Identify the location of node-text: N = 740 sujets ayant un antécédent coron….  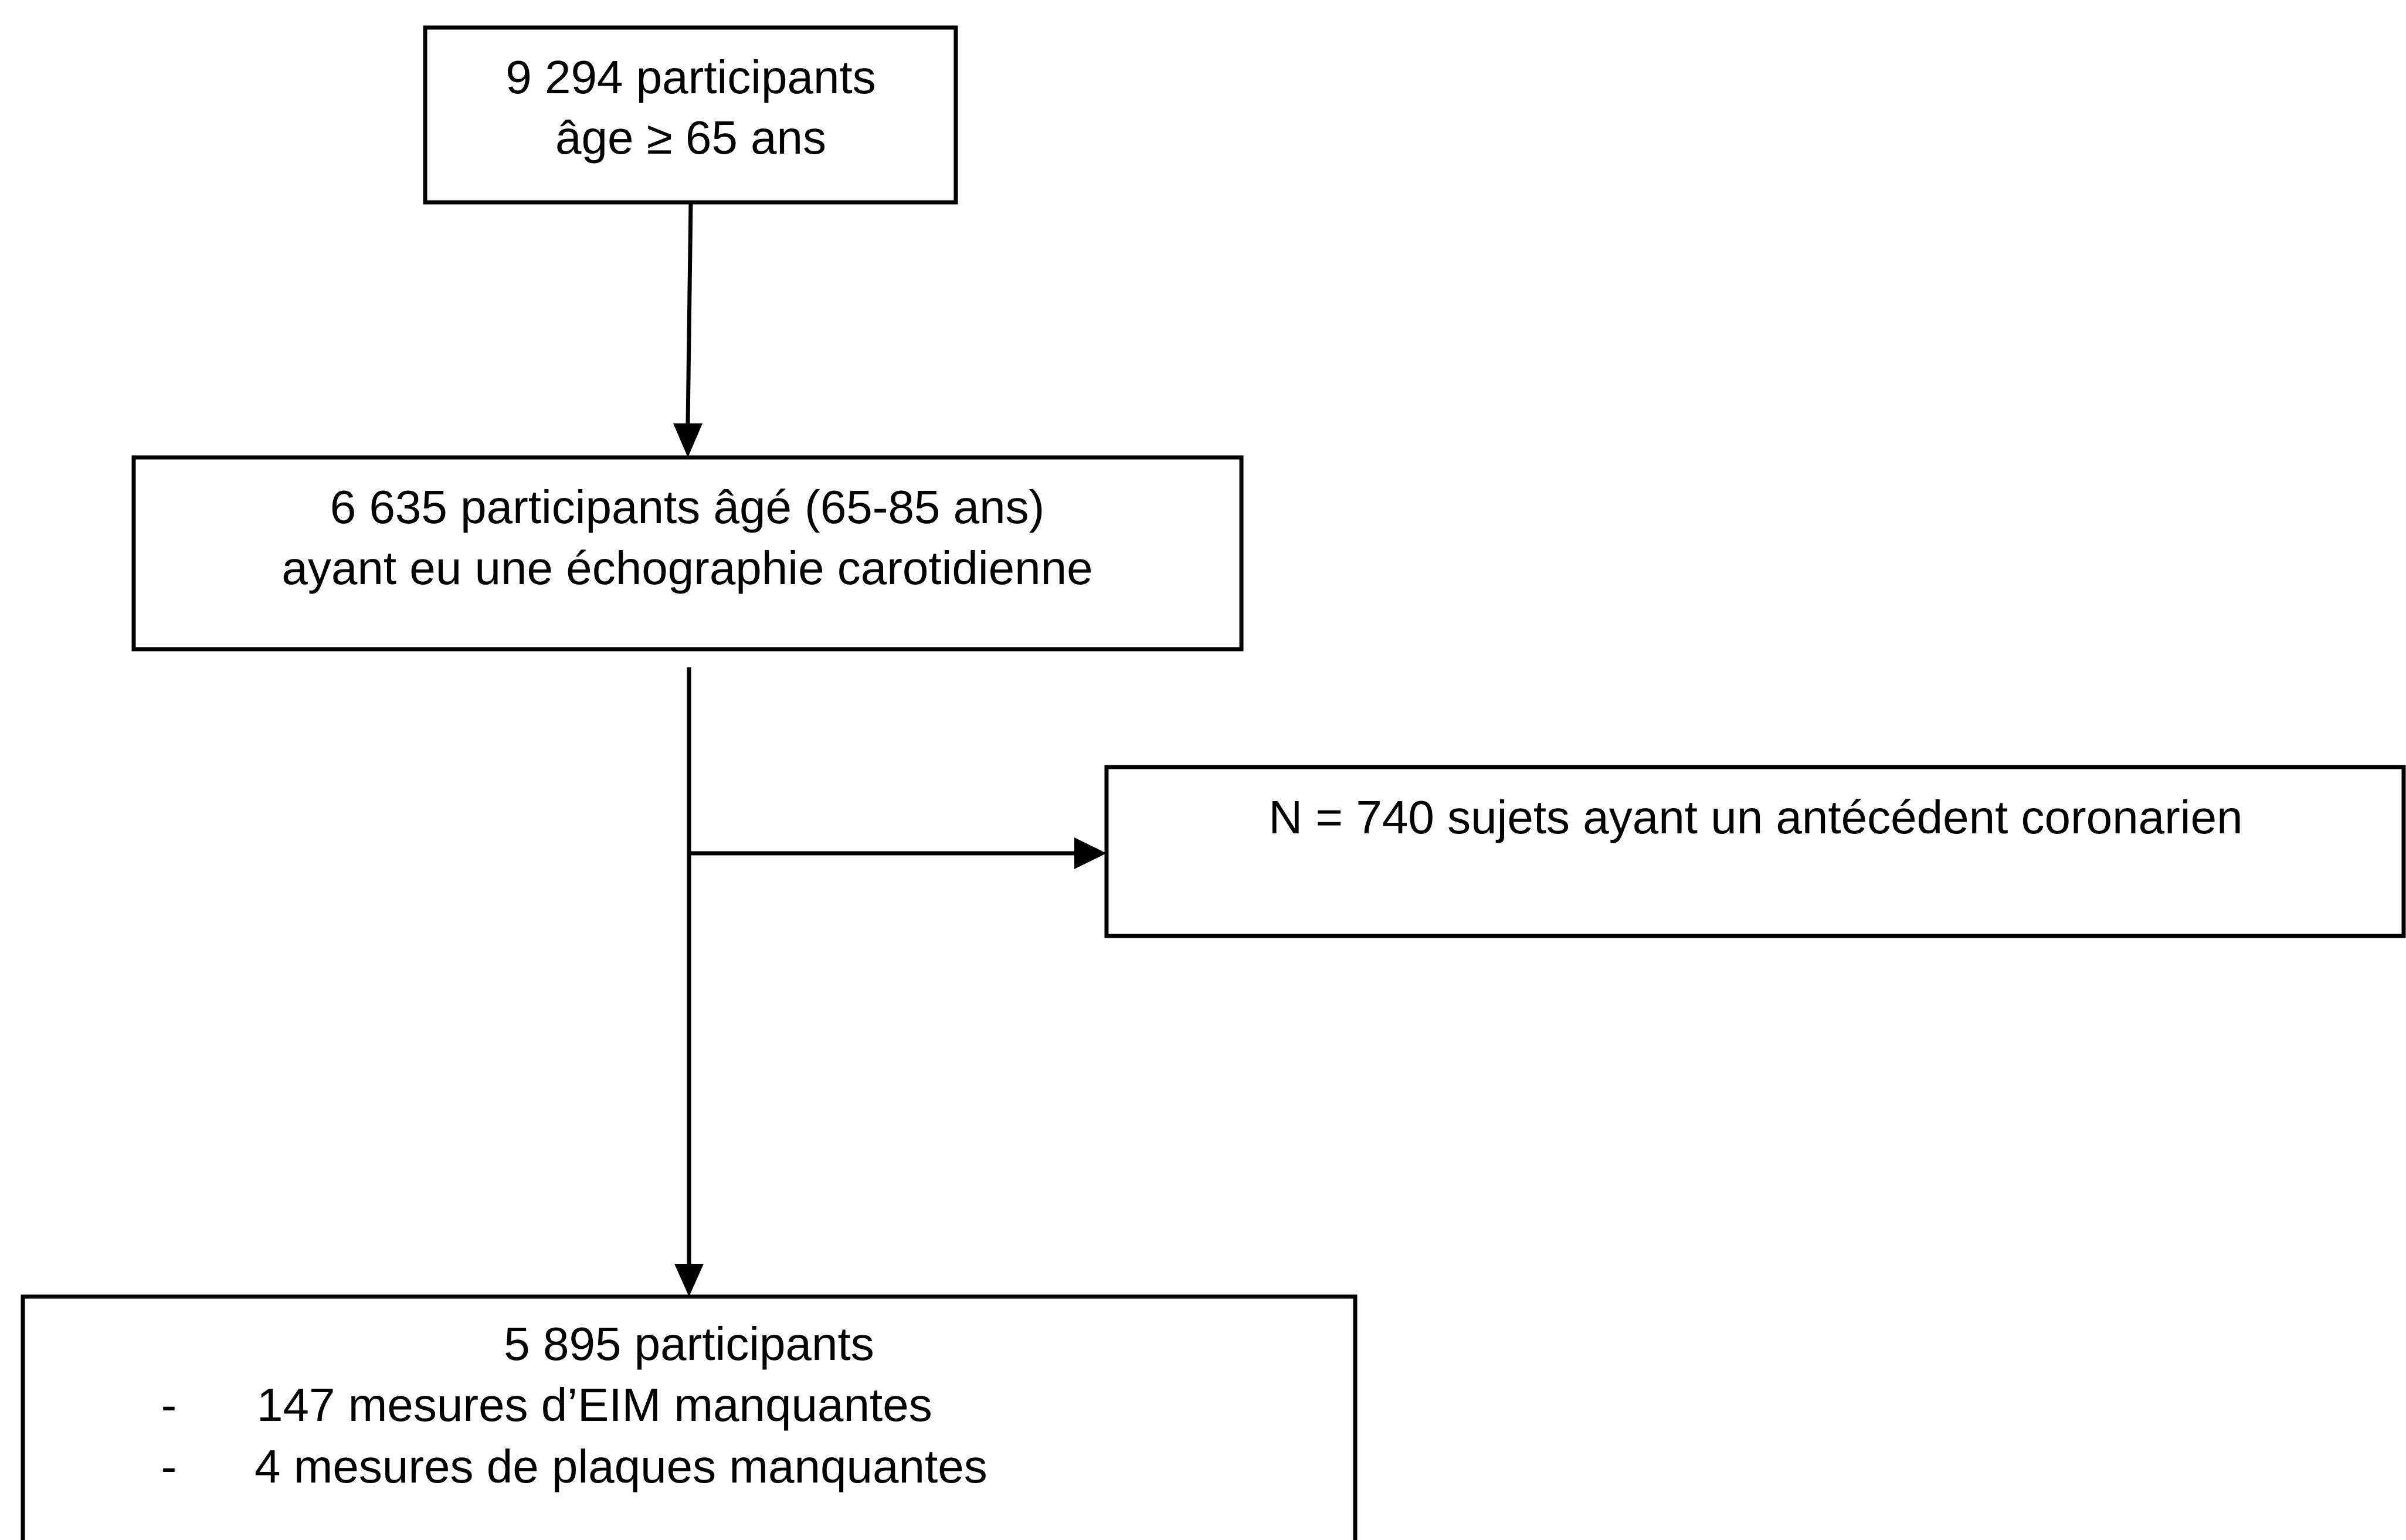
(1755, 817).